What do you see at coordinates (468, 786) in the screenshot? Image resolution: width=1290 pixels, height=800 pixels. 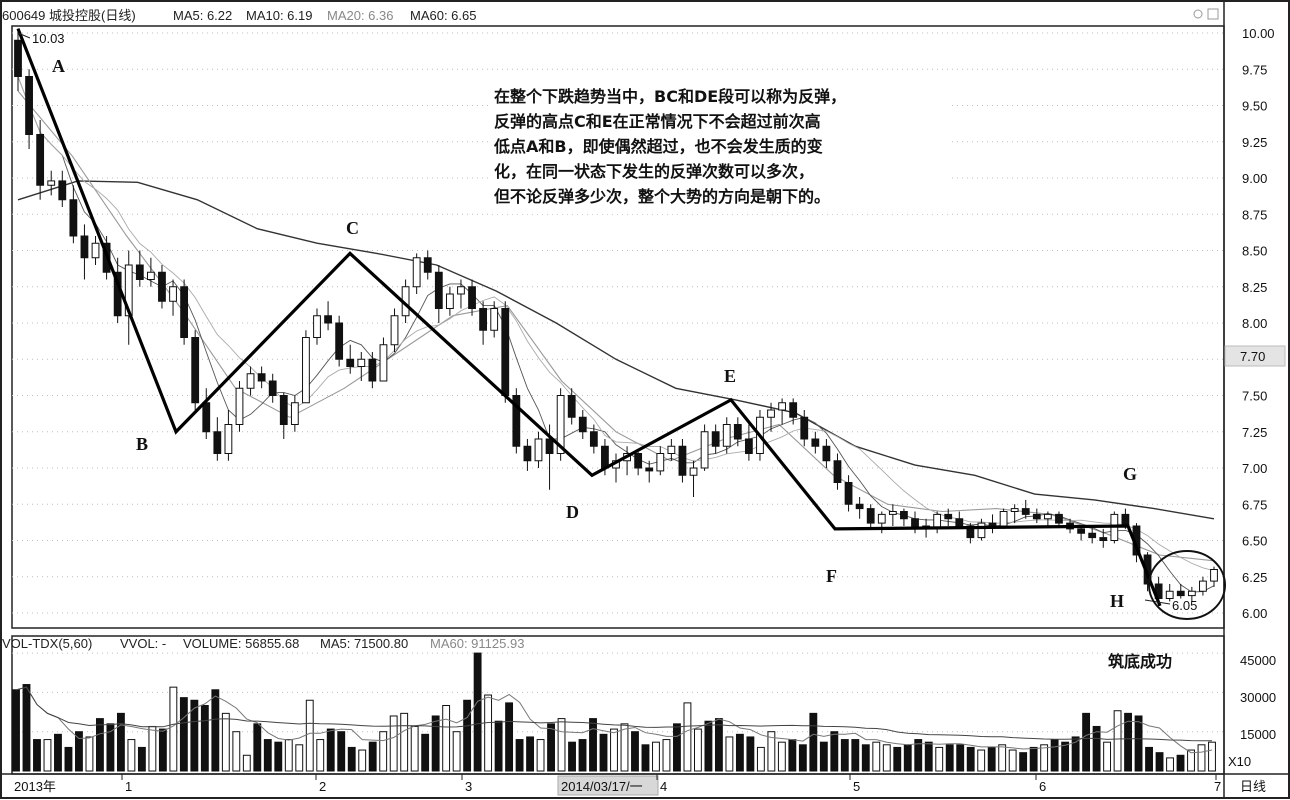 I see `date-label: 3` at bounding box center [468, 786].